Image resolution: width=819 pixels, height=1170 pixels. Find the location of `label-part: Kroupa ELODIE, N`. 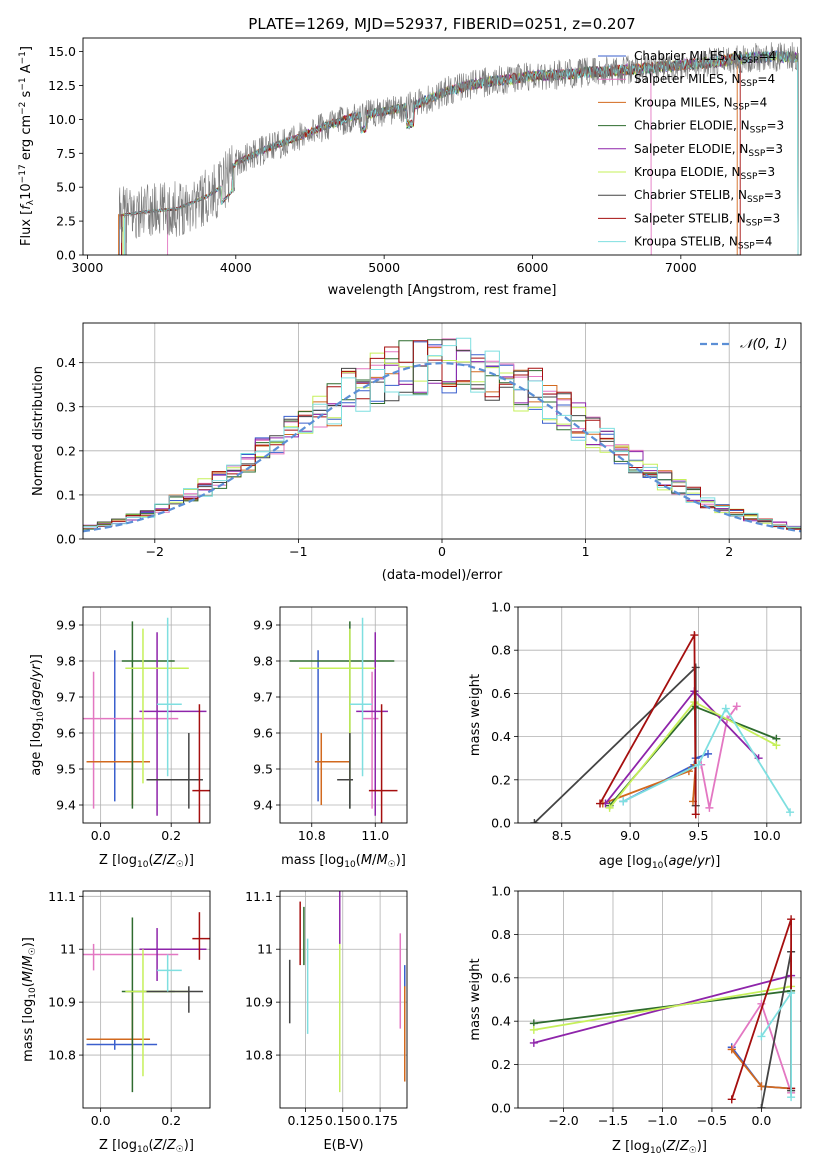

label-part: Kroupa ELODIE, N is located at coordinates (687, 172).